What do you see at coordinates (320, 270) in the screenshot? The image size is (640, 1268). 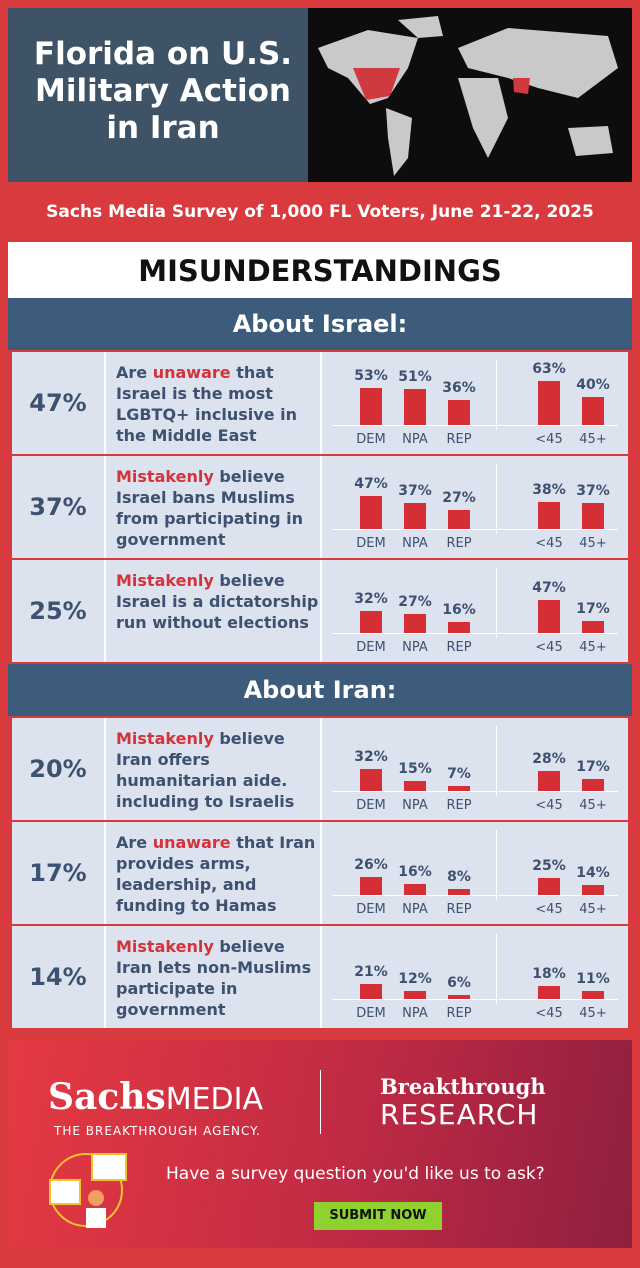 I see `heading: MISUNDERSTANDINGS` at bounding box center [320, 270].